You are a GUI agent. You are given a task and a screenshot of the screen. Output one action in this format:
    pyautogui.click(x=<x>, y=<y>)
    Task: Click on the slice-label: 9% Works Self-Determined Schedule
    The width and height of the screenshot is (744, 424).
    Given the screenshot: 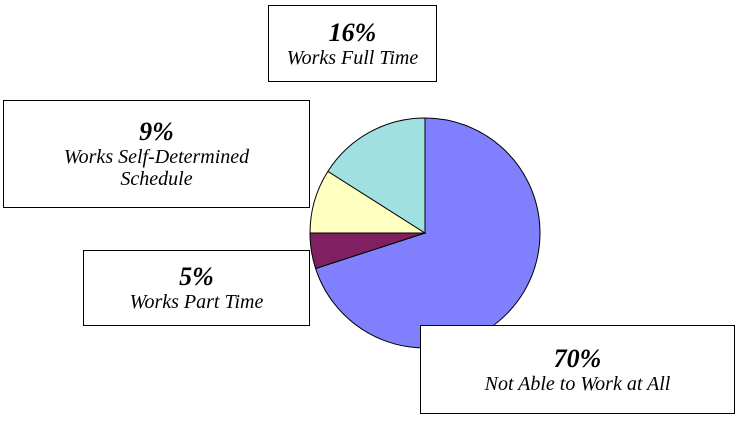 What is the action you would take?
    pyautogui.click(x=156, y=154)
    